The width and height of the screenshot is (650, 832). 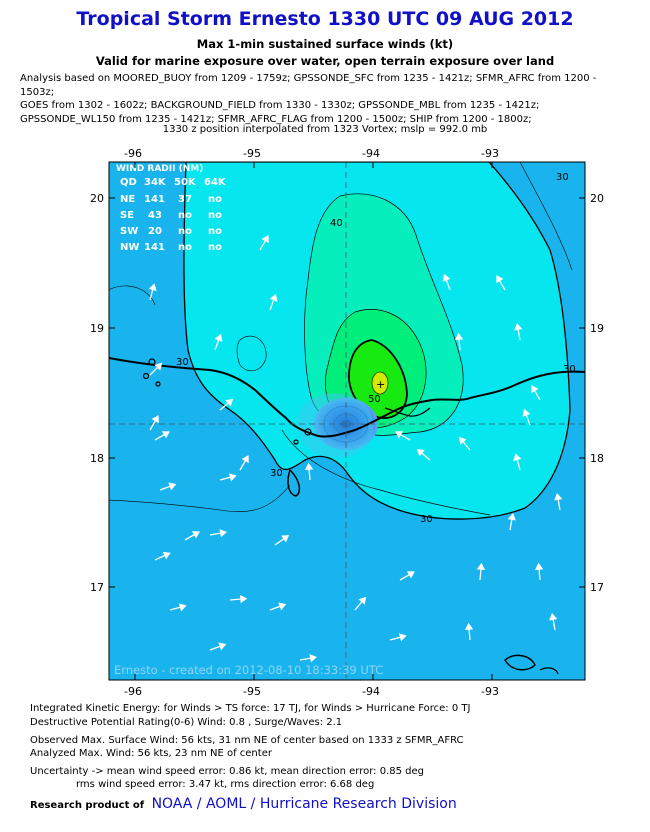 What do you see at coordinates (335, 425) in the screenshot?
I see `wind-band-20kt` at bounding box center [335, 425].